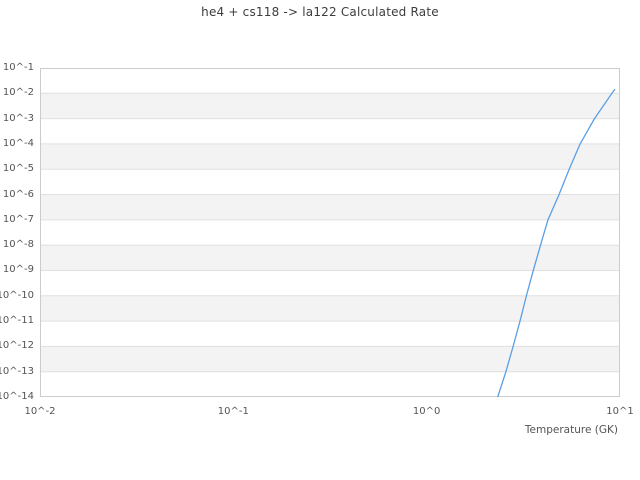 The image size is (640, 480). What do you see at coordinates (18, 143) in the screenshot?
I see `y-tick-label: 10^-4` at bounding box center [18, 143].